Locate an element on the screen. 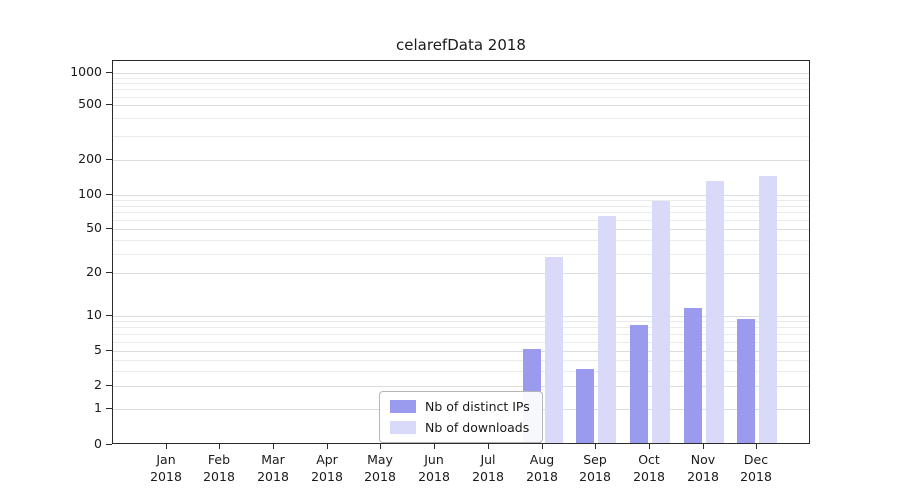  legend-item: Nb of downloads is located at coordinates (460, 427).